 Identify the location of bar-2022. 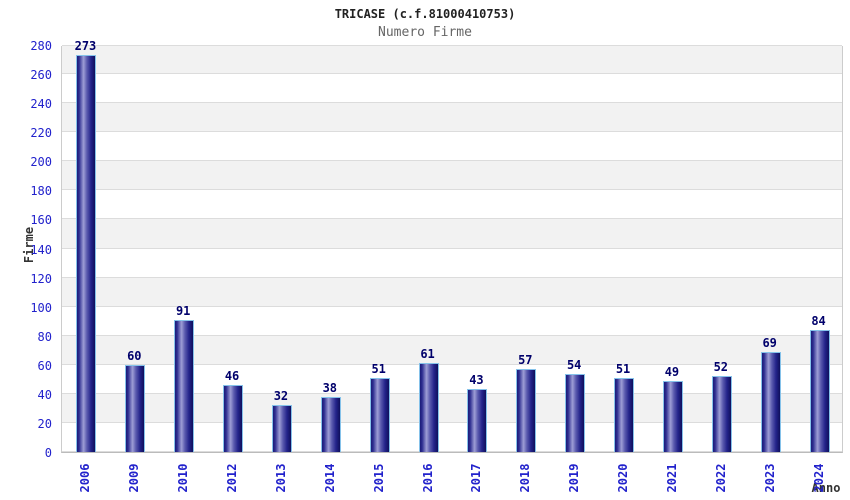
(721, 414).